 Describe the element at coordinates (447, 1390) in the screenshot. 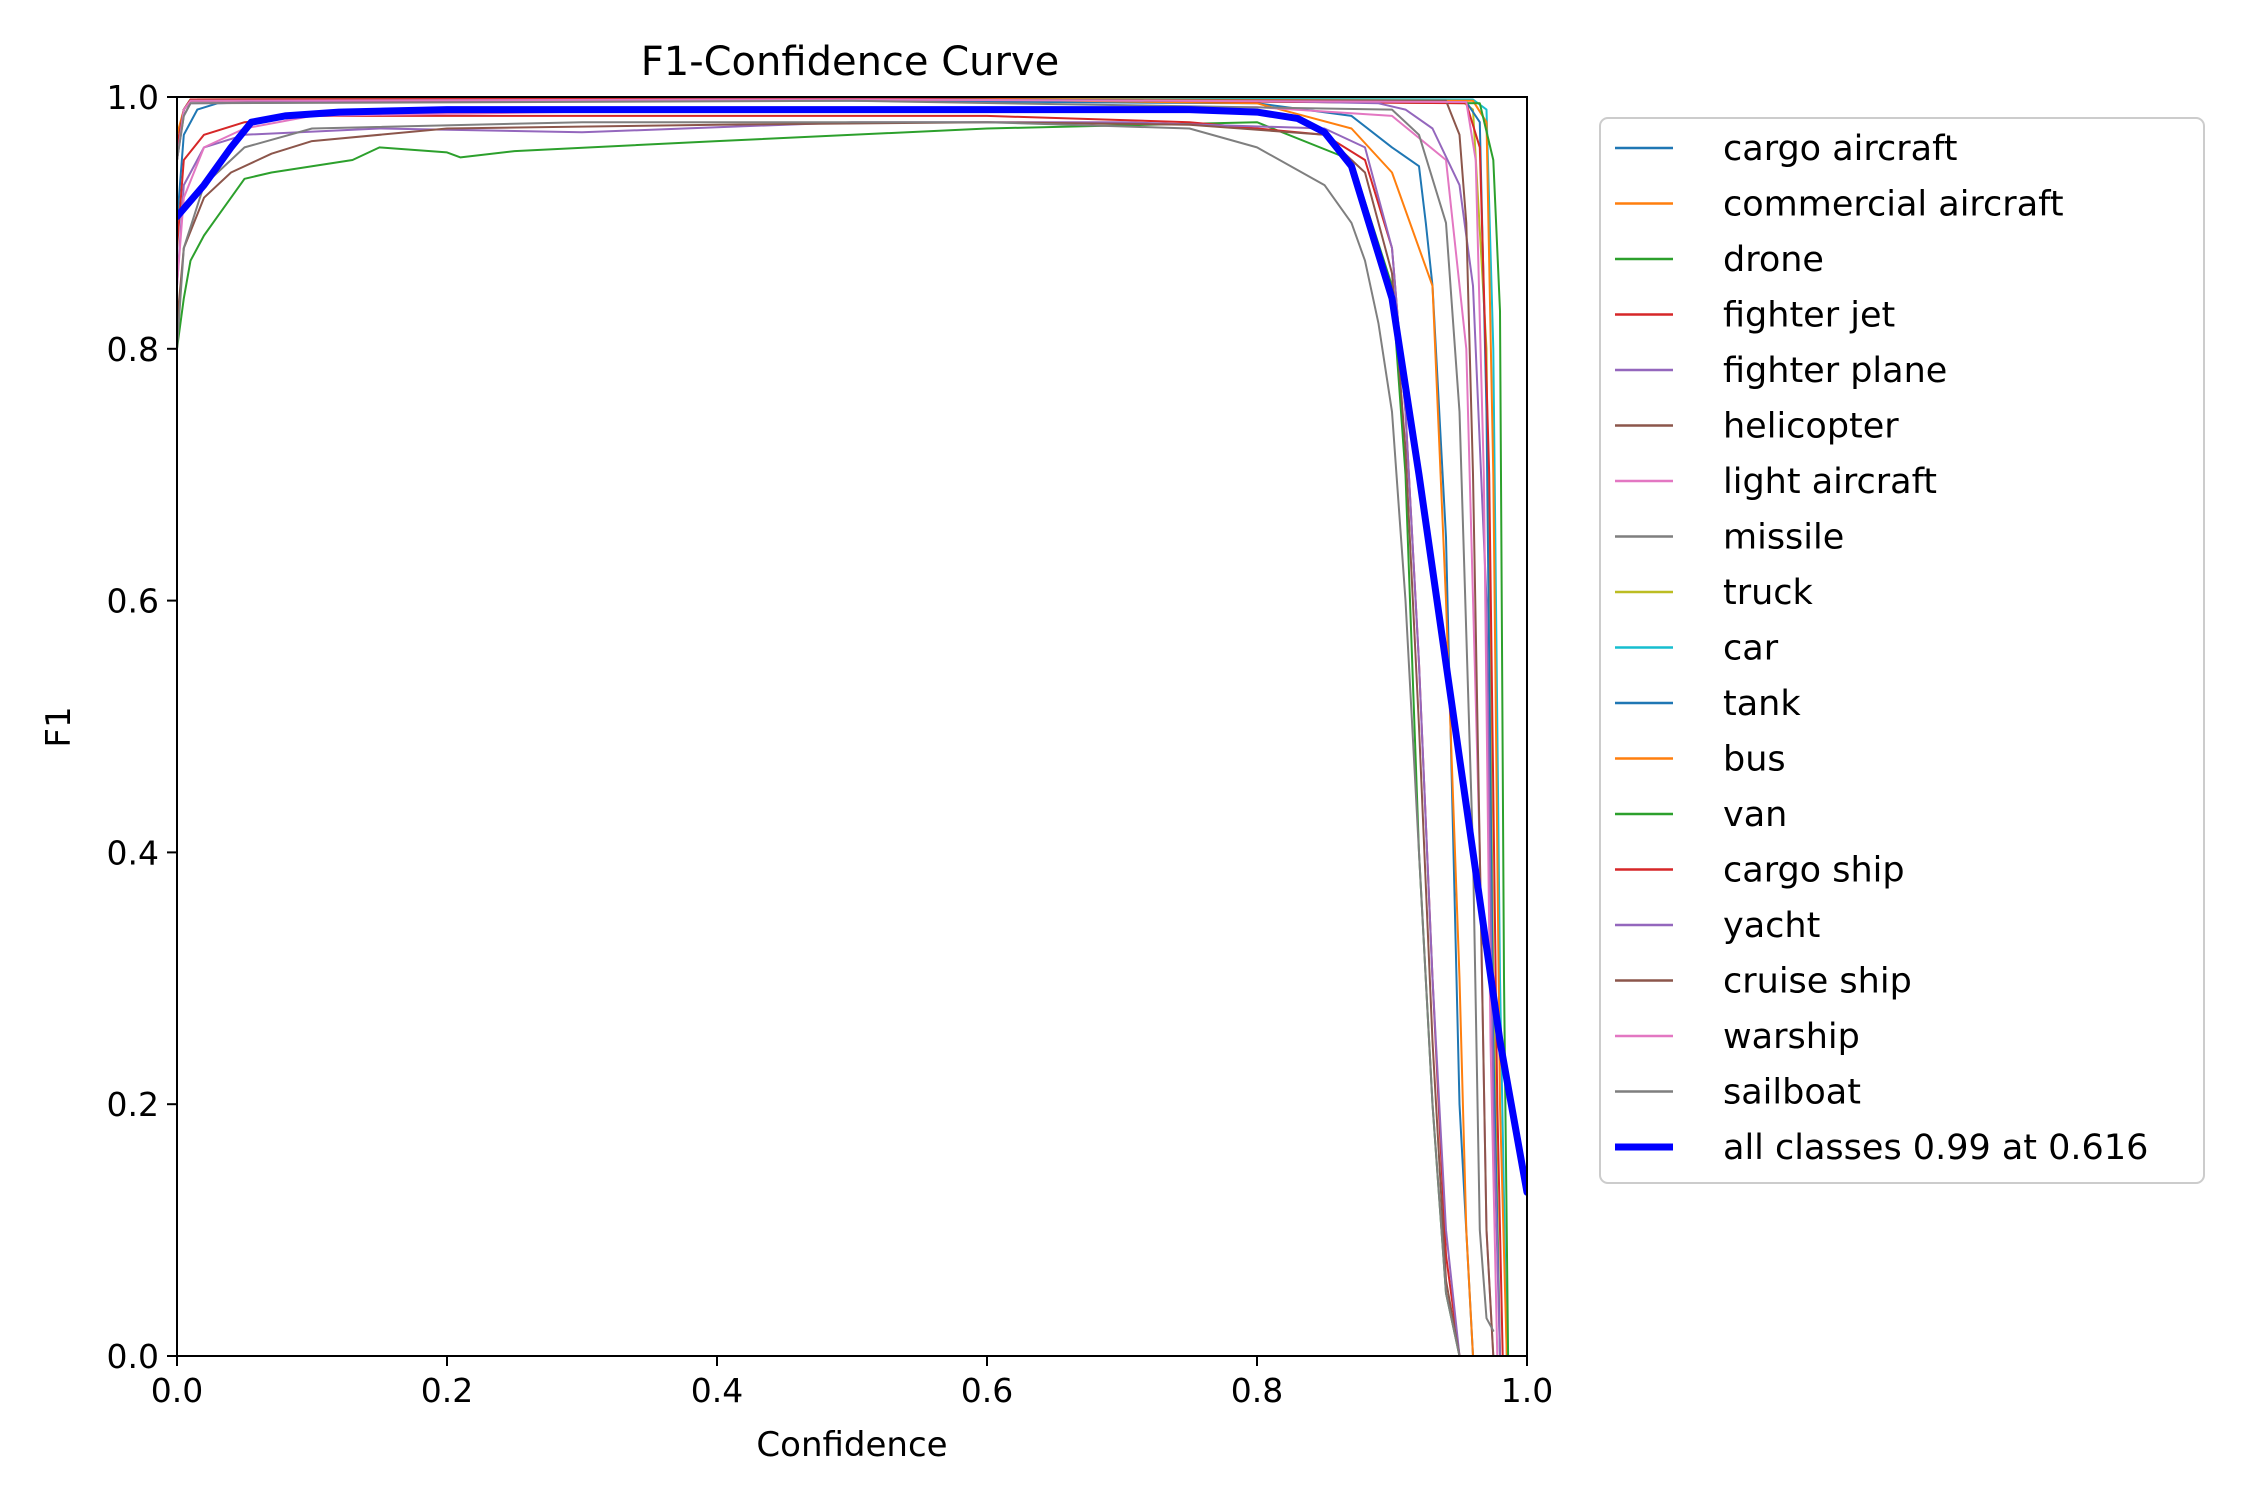

I see `x-tick-label-1: 0.2` at that location.